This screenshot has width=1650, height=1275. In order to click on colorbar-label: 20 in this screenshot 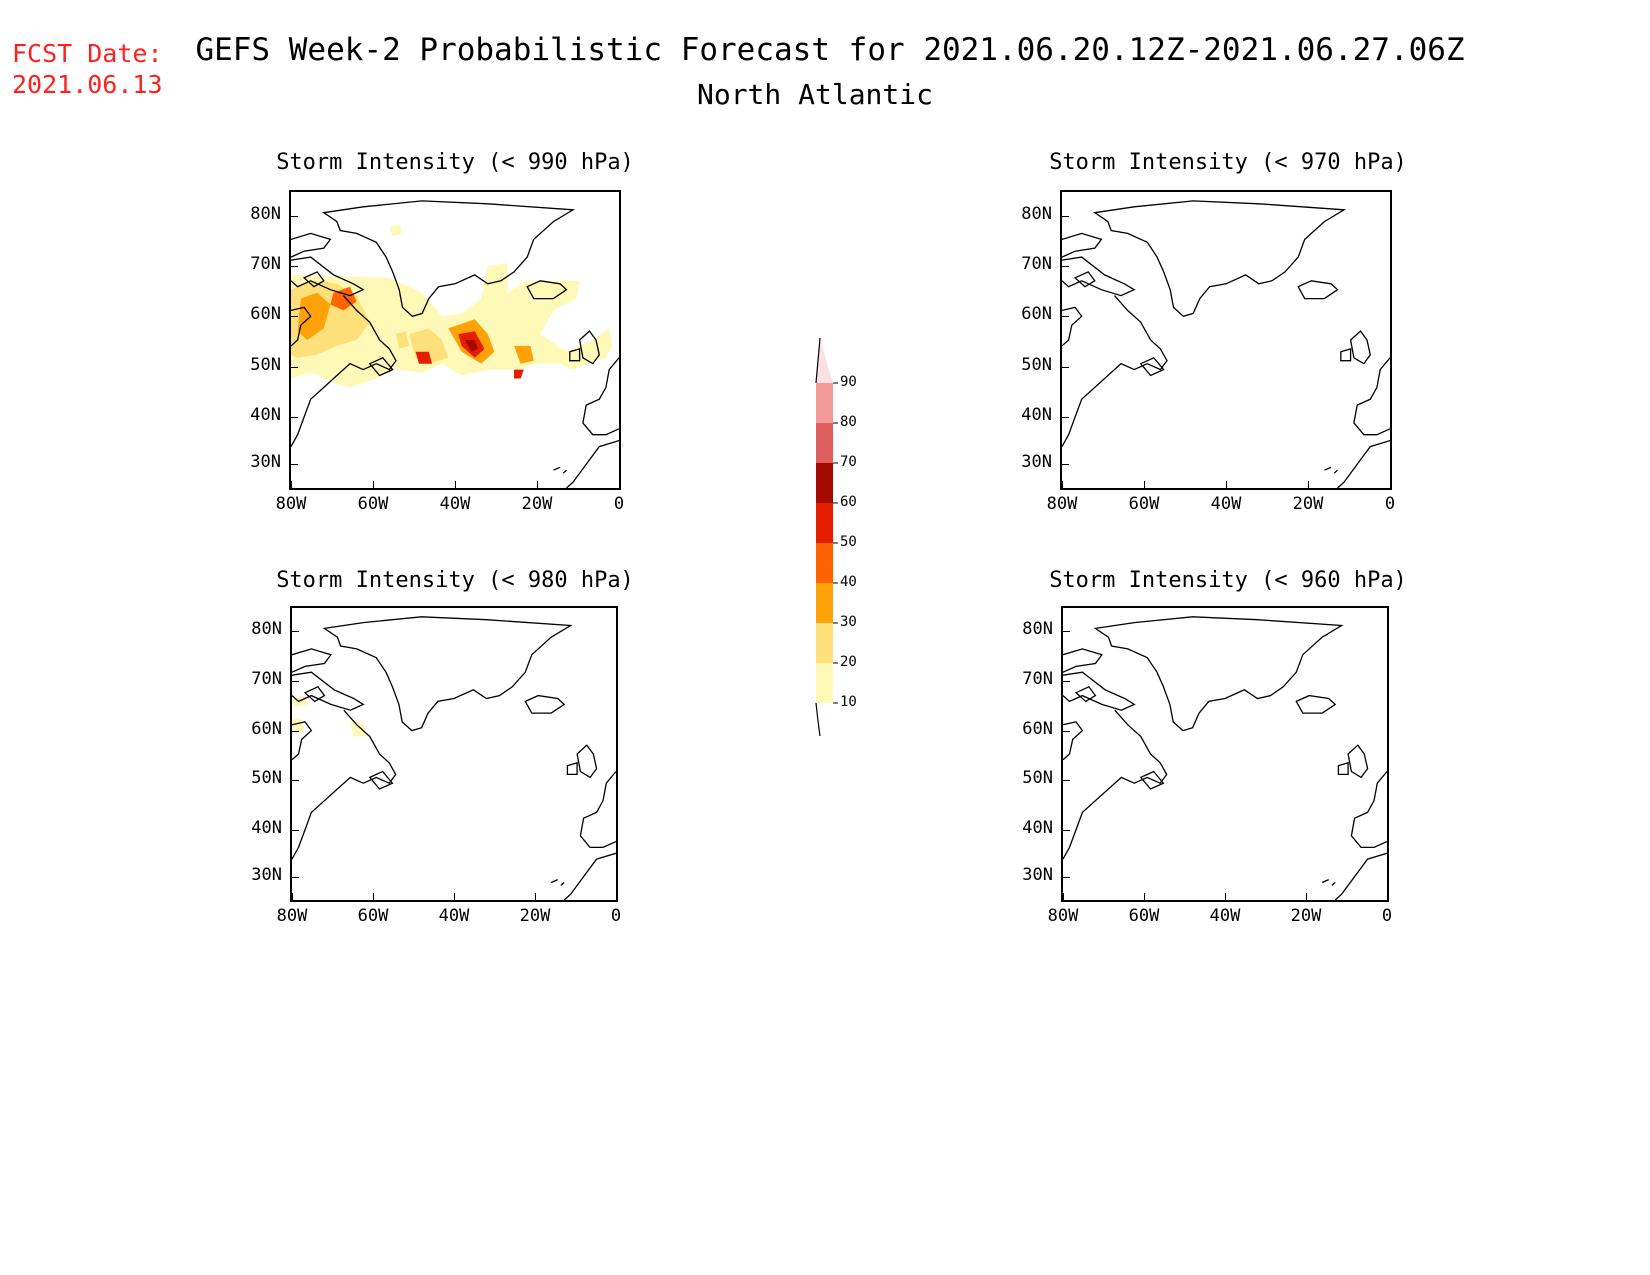, I will do `click(848, 662)`.